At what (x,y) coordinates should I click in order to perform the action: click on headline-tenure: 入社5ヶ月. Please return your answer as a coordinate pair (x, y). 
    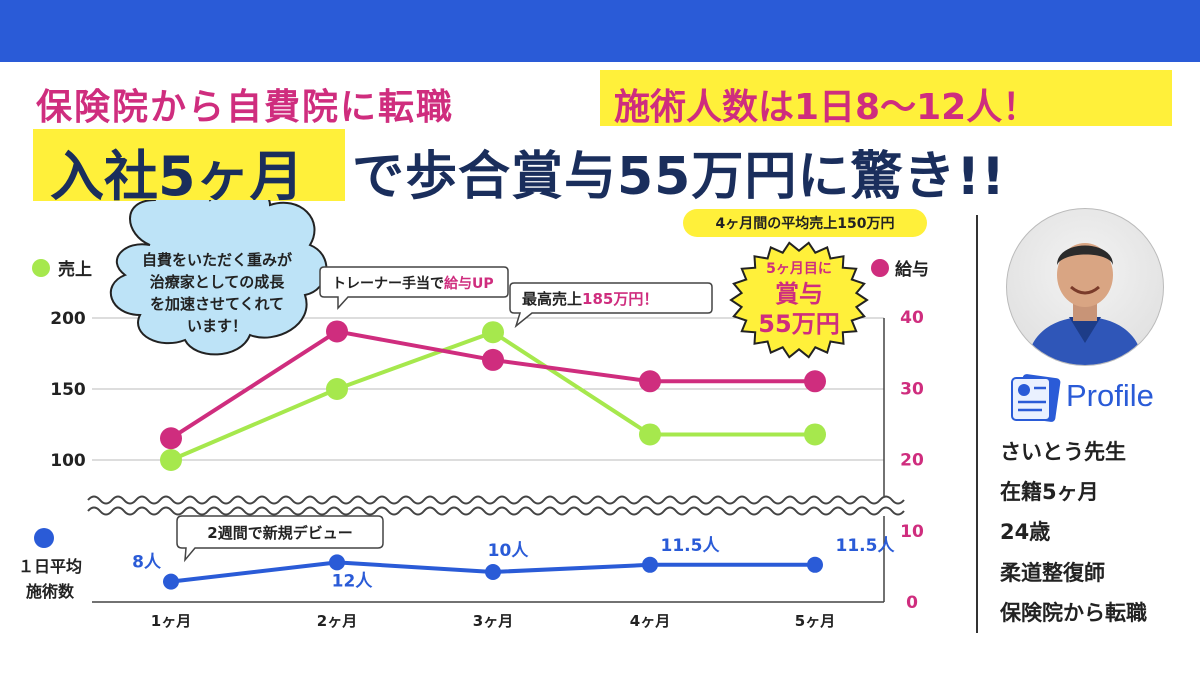
    Looking at the image, I should click on (177, 176).